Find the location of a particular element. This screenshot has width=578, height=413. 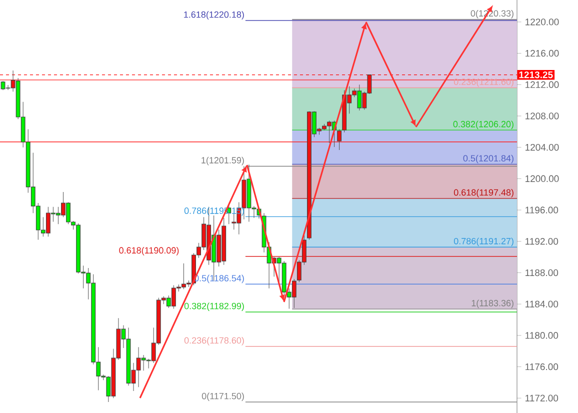

ref-line-label: 0(1171.50) is located at coordinates (223, 397).